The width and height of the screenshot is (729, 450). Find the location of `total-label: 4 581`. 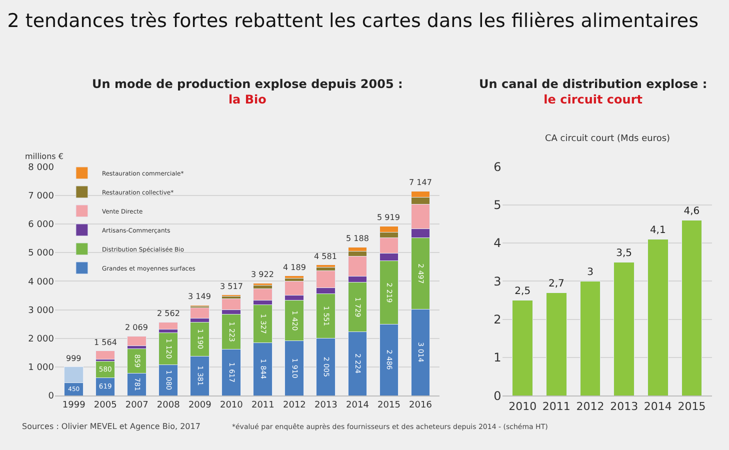

total-label: 4 581 is located at coordinates (325, 256).